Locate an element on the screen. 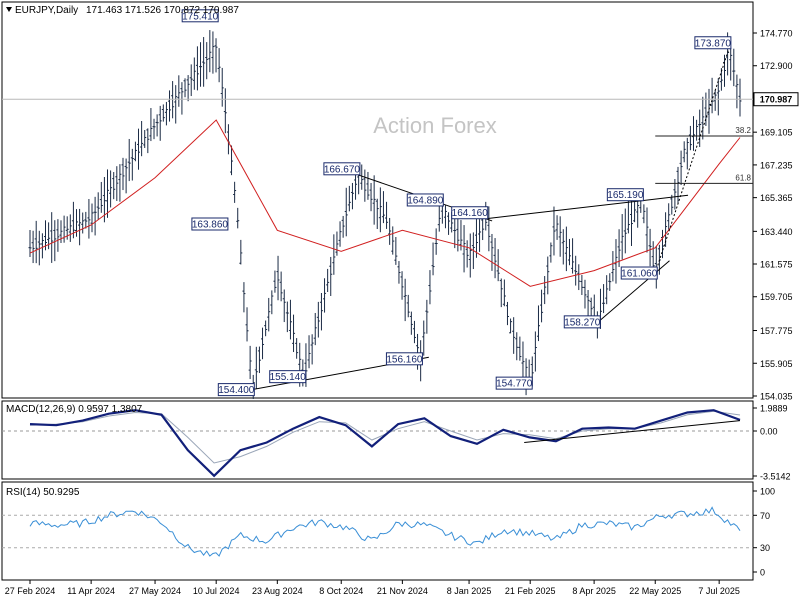 This screenshot has width=800, height=605. rsi-axis-label: 30 is located at coordinates (765, 548).